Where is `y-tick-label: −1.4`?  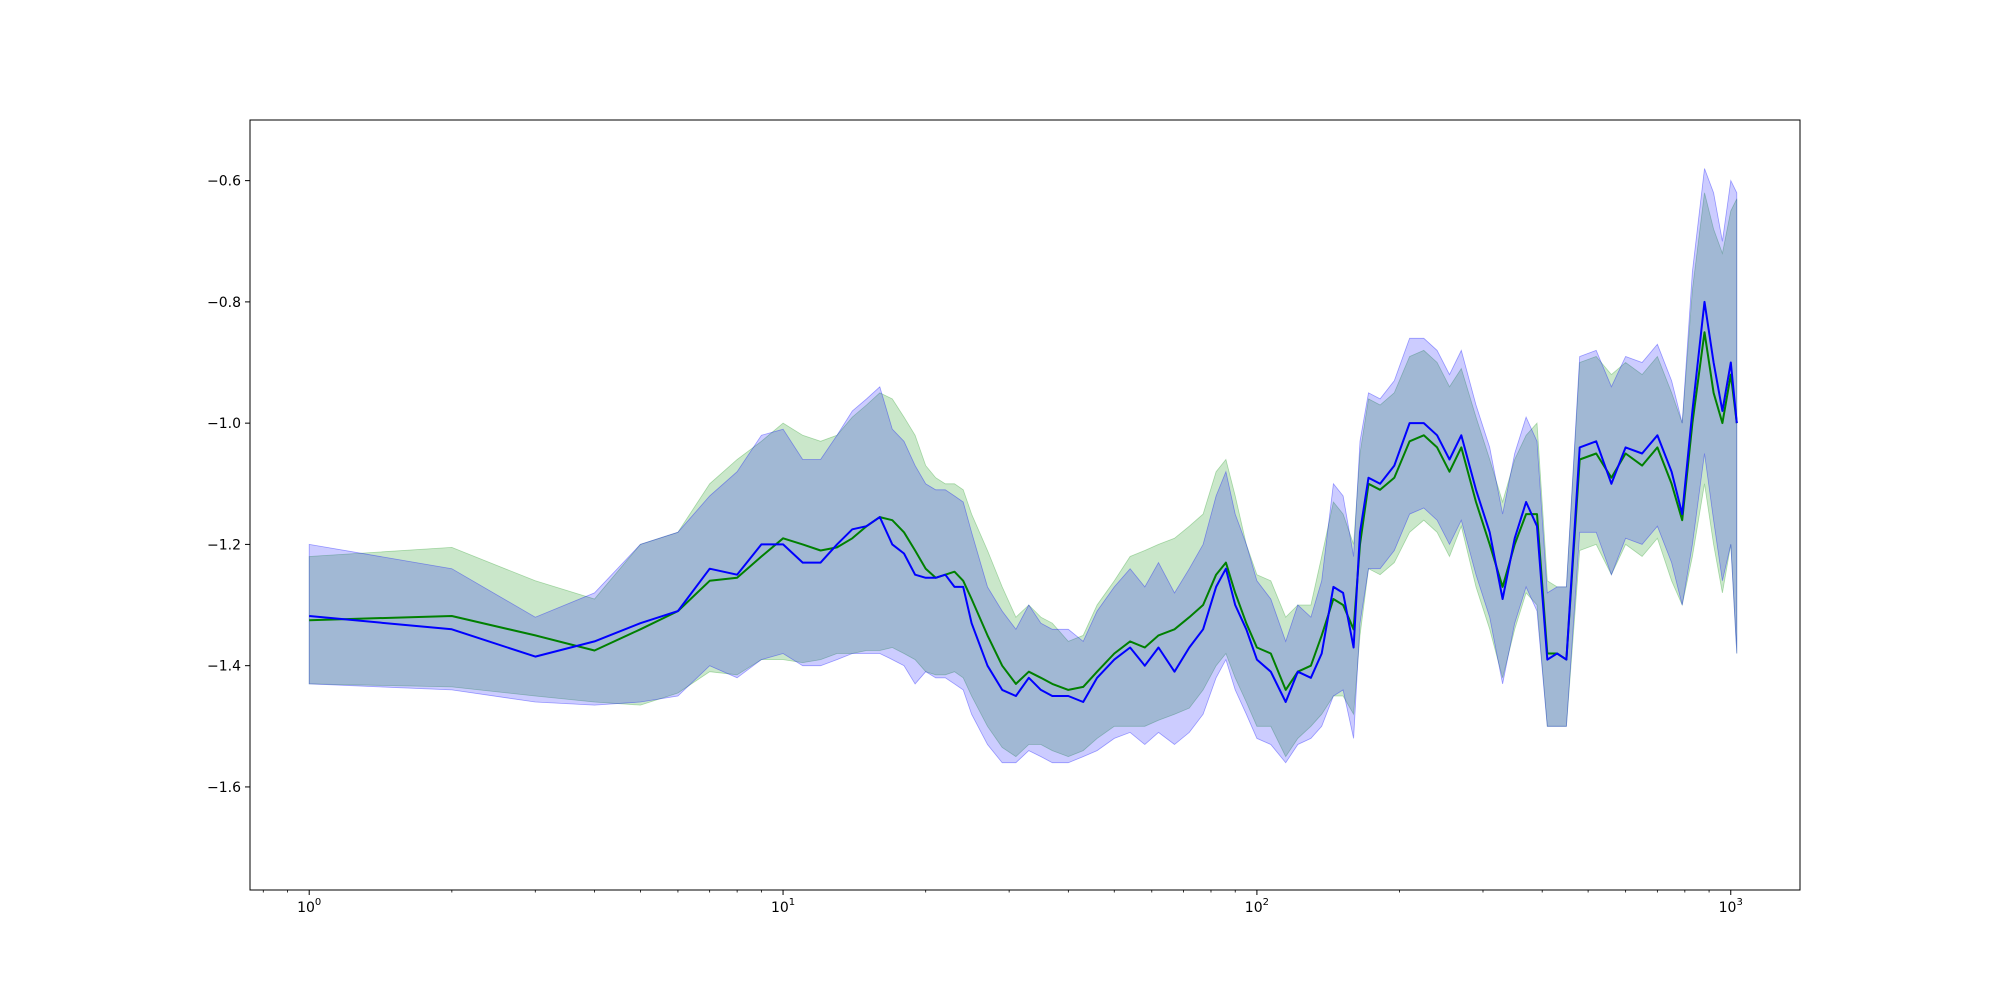 y-tick-label: −1.4 is located at coordinates (224, 667).